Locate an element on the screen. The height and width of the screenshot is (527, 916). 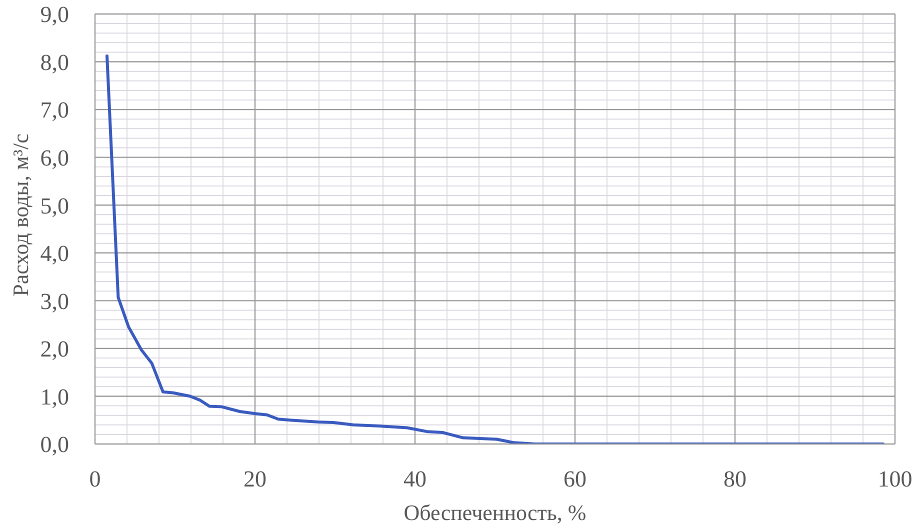
y-axis-title: Расход воды, м³/с is located at coordinates (20, 214).